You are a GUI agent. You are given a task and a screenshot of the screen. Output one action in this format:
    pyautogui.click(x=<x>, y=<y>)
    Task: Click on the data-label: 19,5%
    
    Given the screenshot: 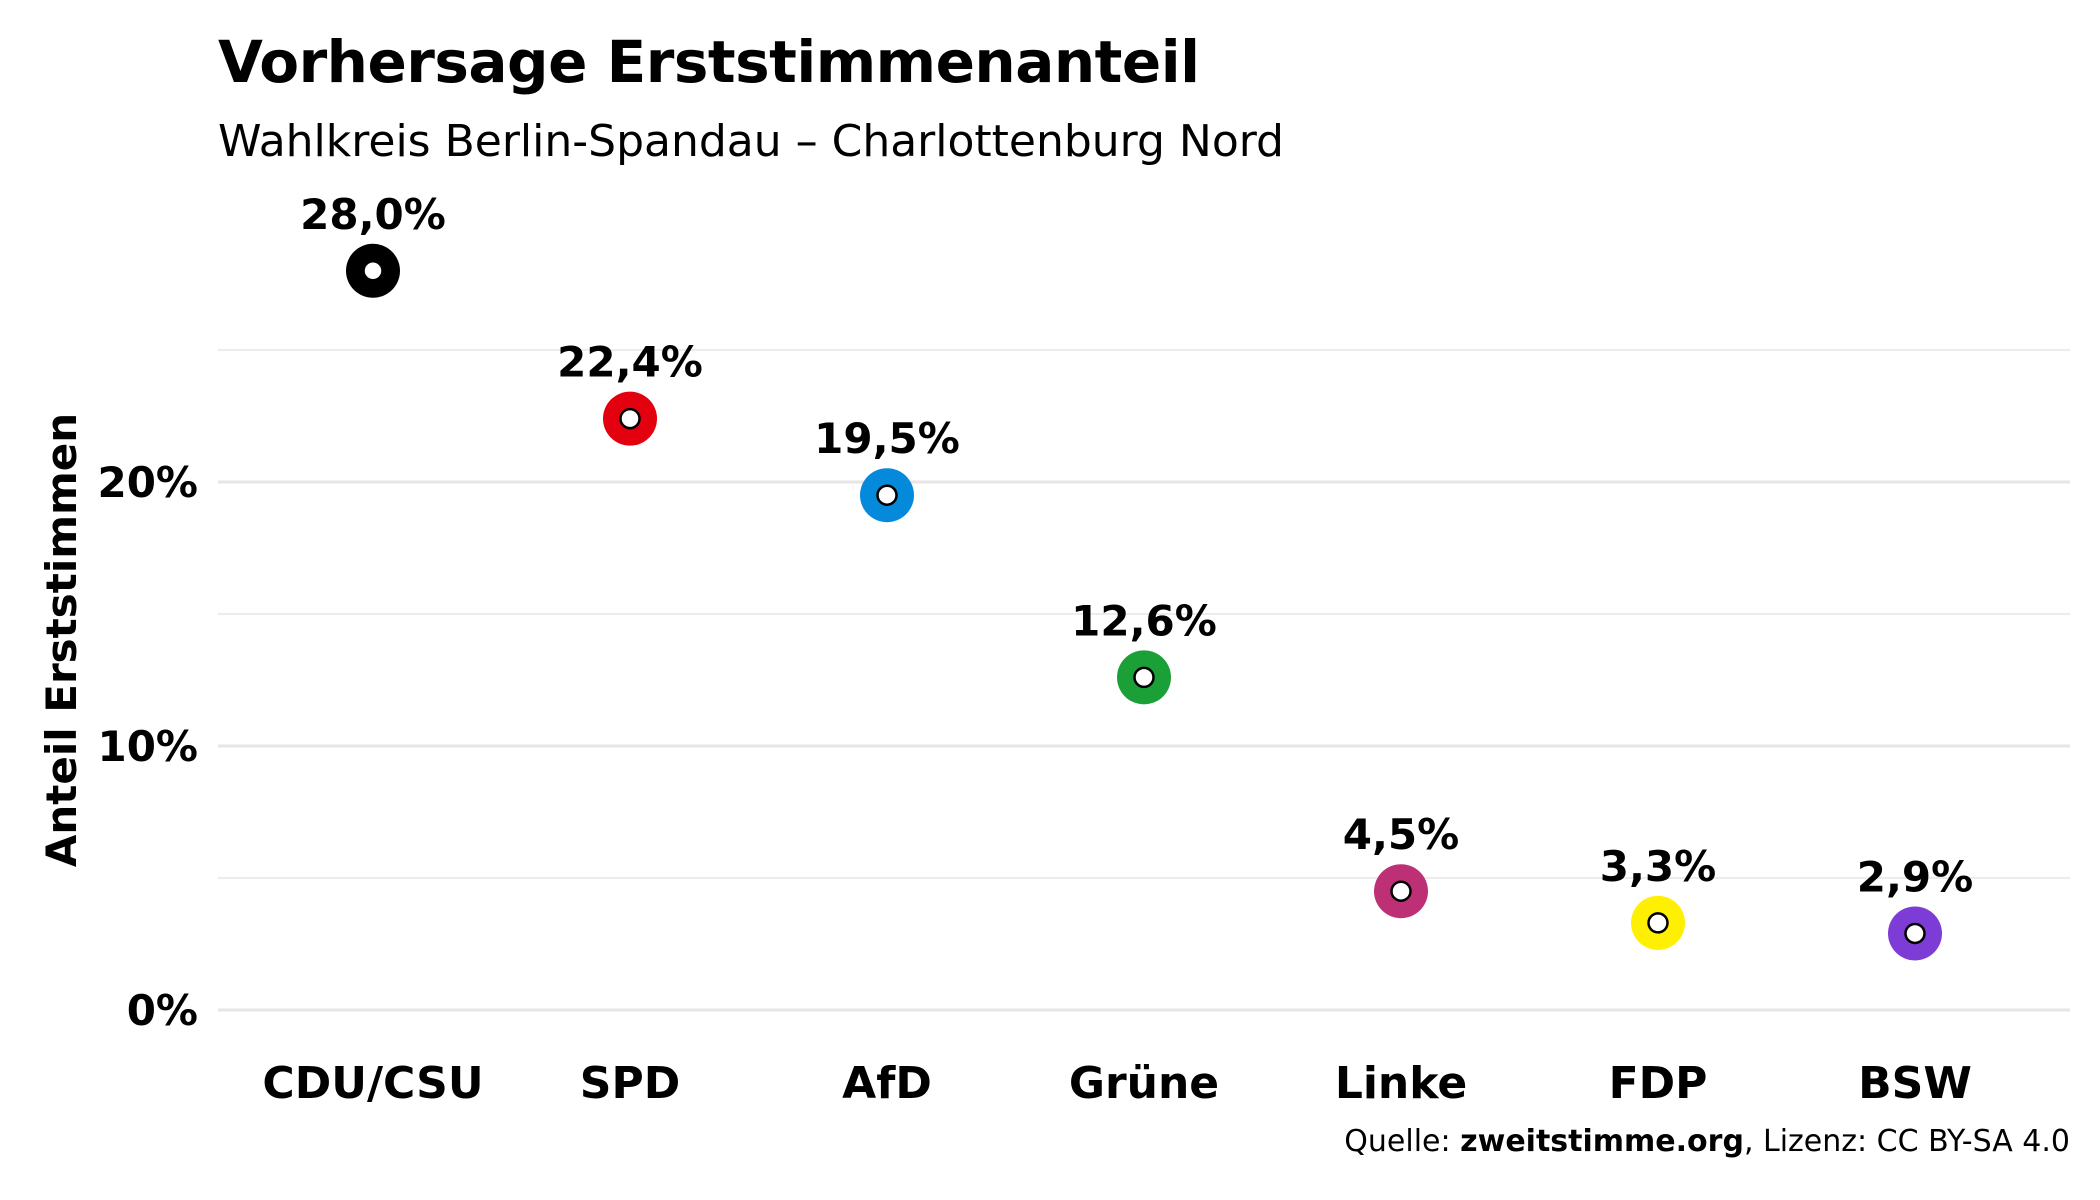 What is the action you would take?
    pyautogui.click(x=887, y=438)
    